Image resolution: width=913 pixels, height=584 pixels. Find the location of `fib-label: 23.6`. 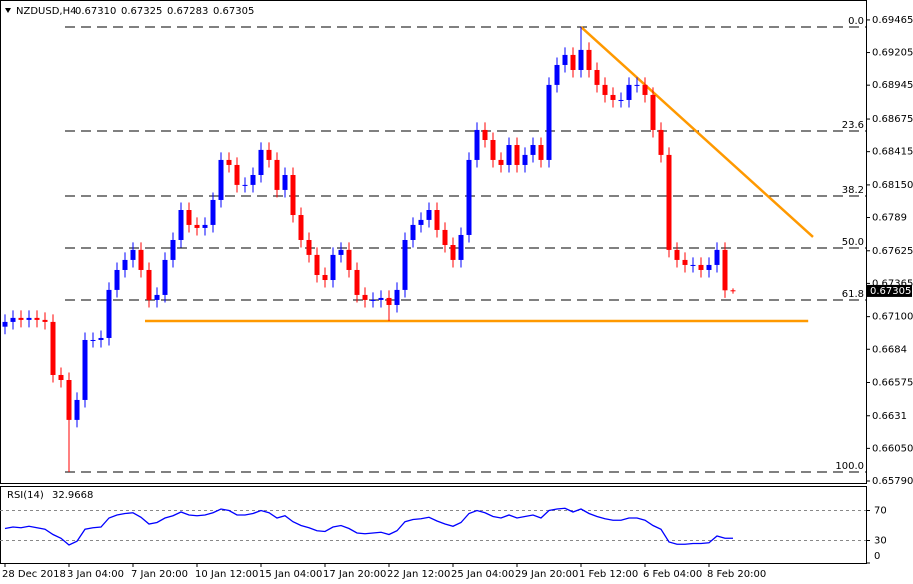

fib-label: 23.6 is located at coordinates (853, 125).